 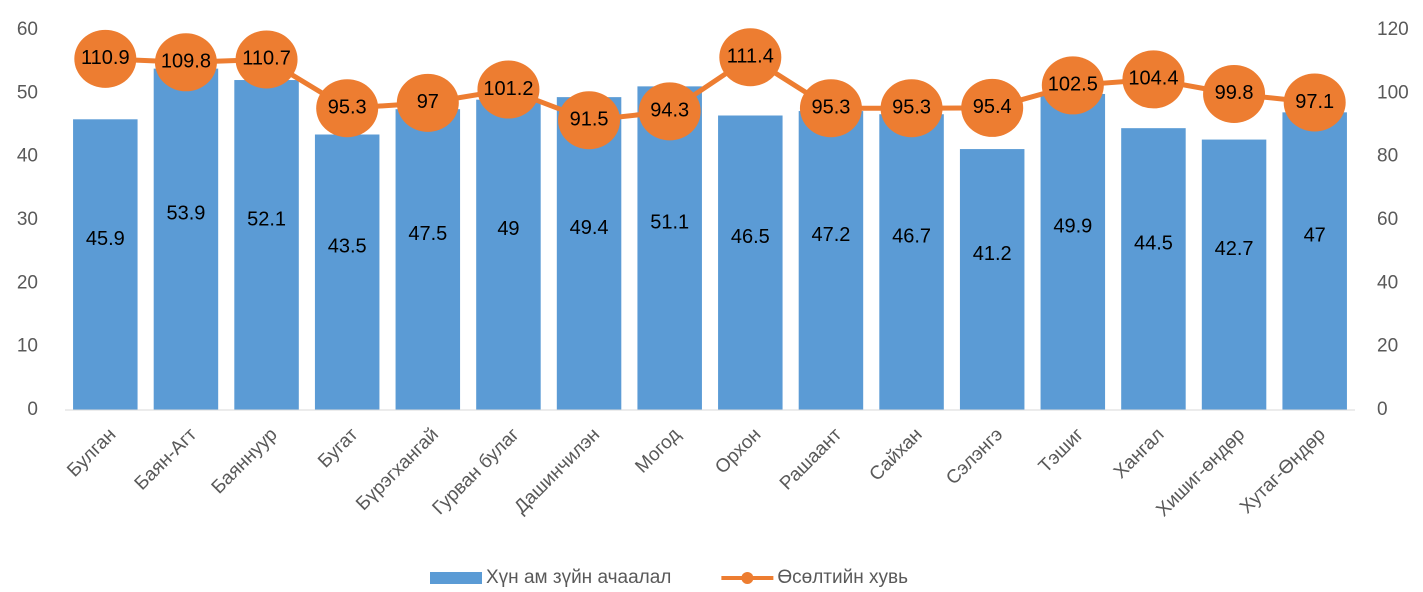 I want to click on line-value-label: 97.1, so click(x=1314, y=102).